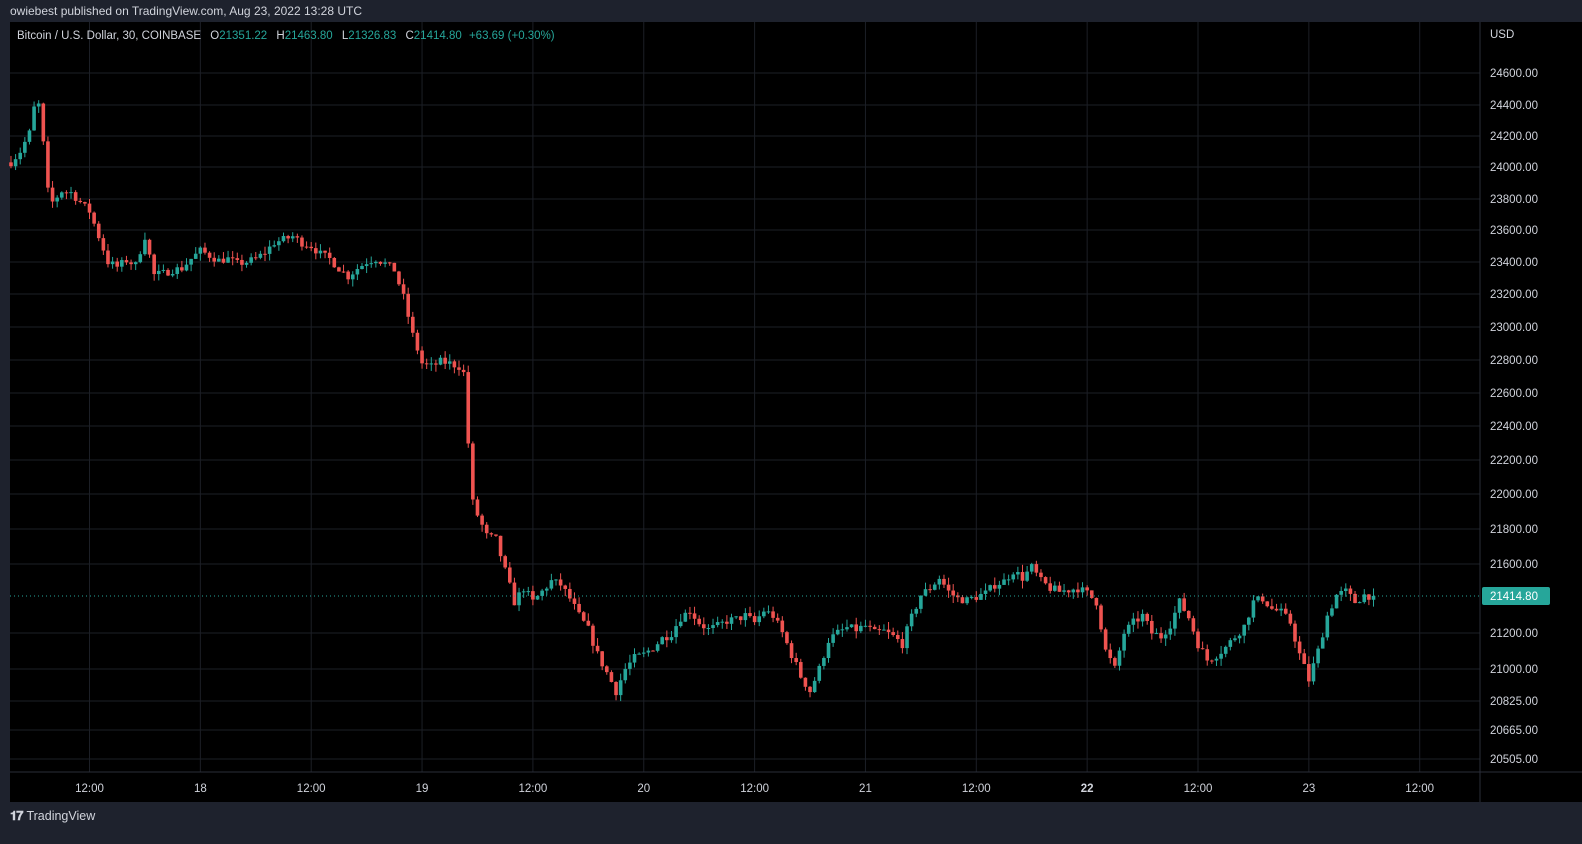  I want to click on price-tick-label: 23200.00, so click(1514, 295).